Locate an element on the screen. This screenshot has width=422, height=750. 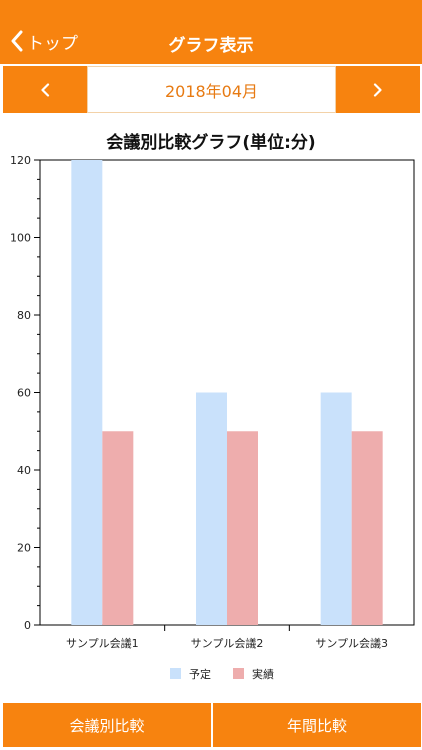
previous-month-button is located at coordinates (45, 89).